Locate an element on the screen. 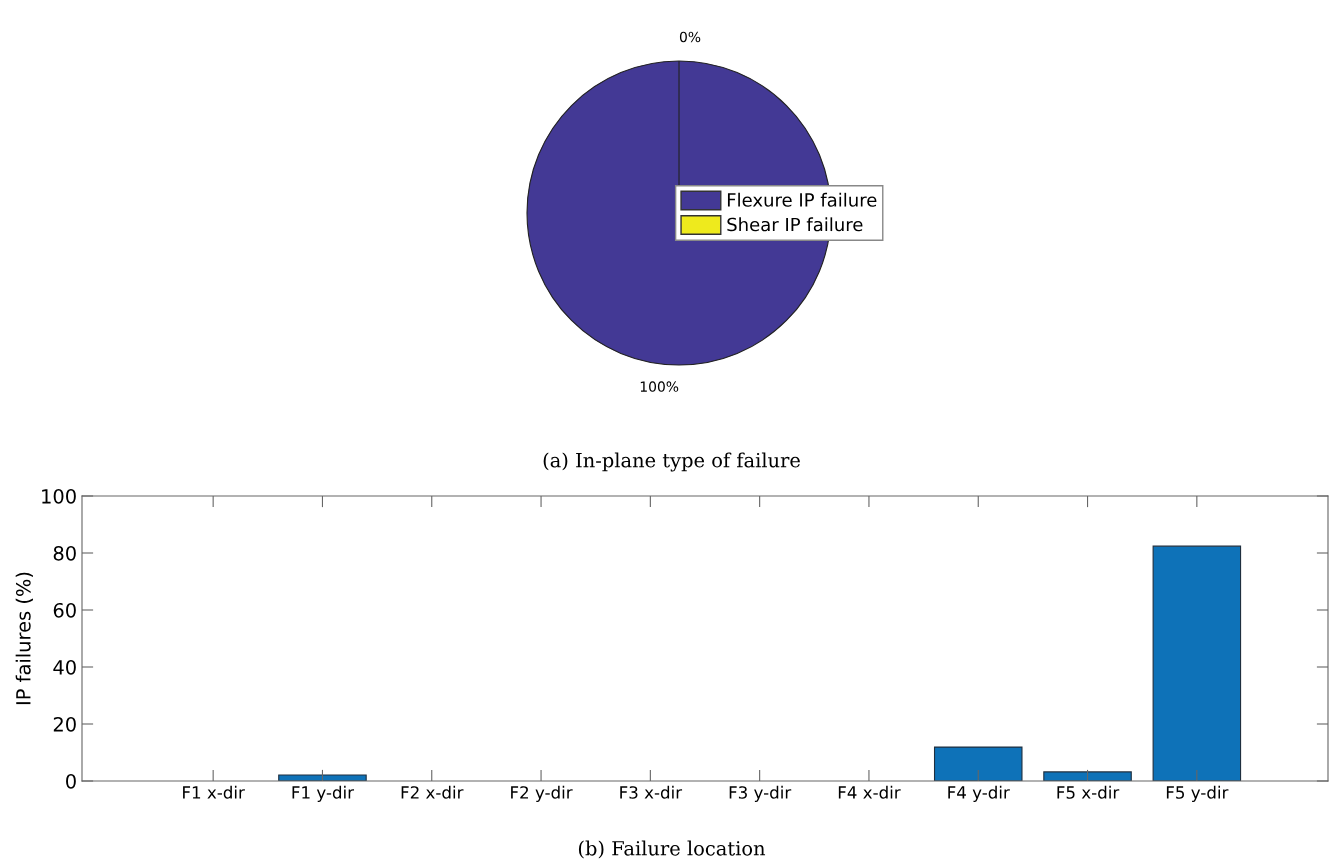 This screenshot has height=865, width=1343. text: (b) Failure location is located at coordinates (672, 849).